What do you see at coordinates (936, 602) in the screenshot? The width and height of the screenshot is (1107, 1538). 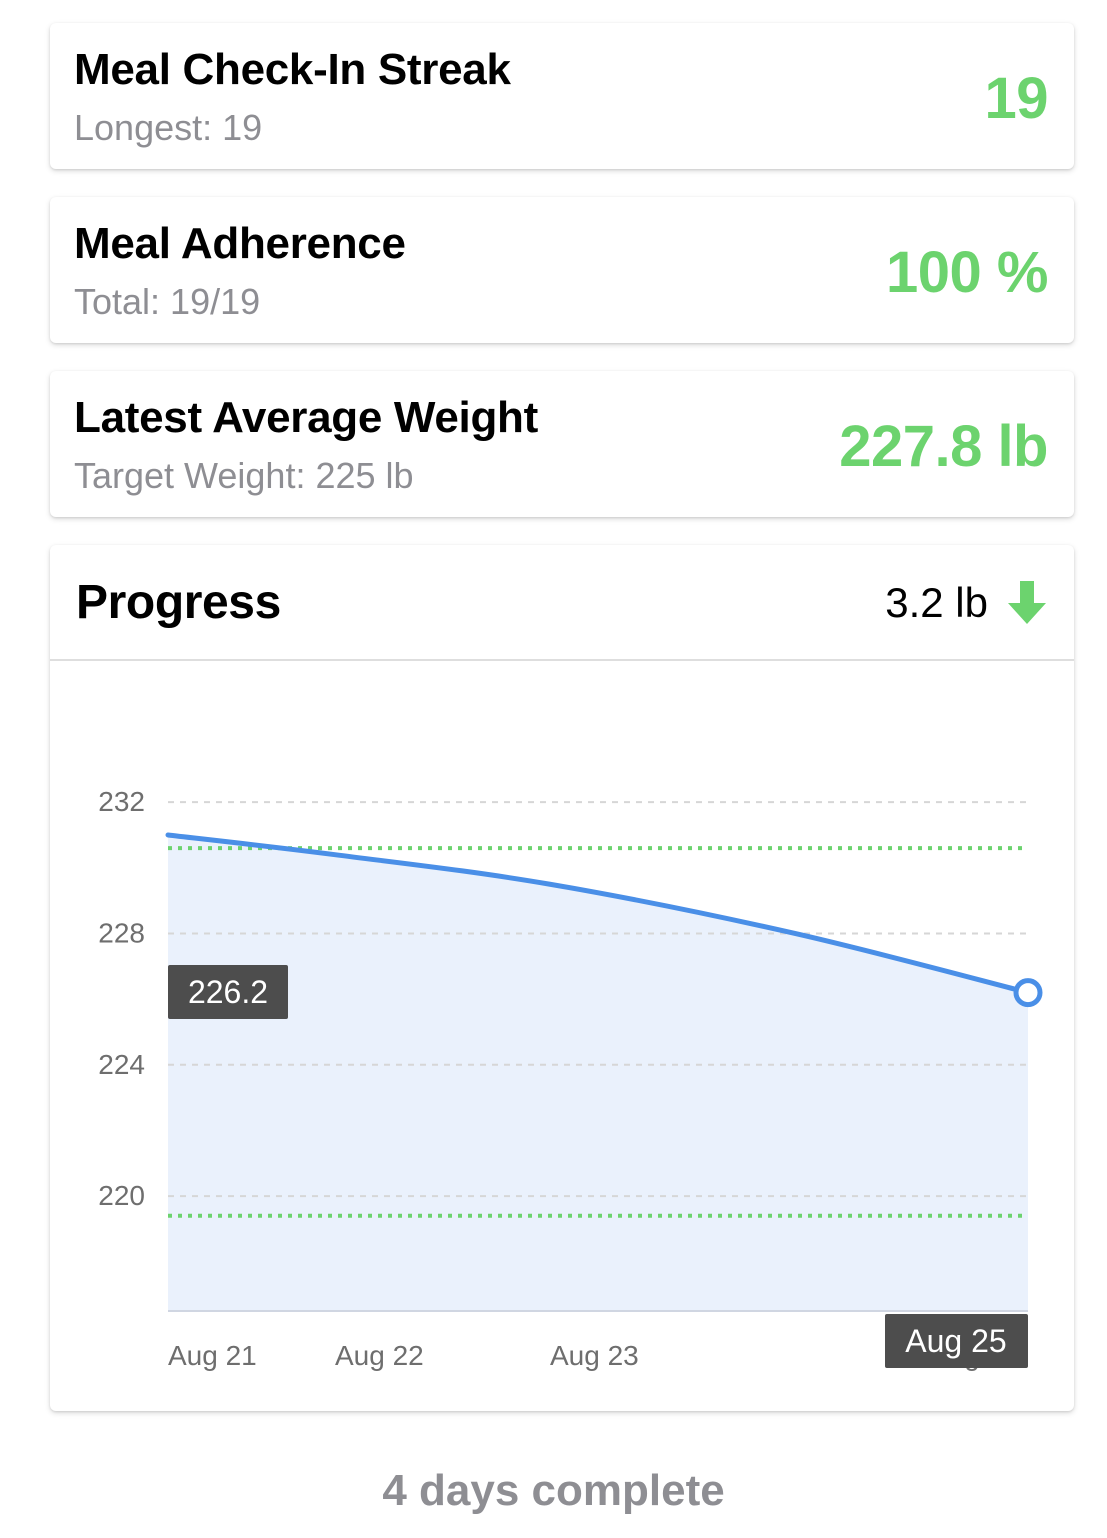 I see `progress-delta: 3.2 lb` at bounding box center [936, 602].